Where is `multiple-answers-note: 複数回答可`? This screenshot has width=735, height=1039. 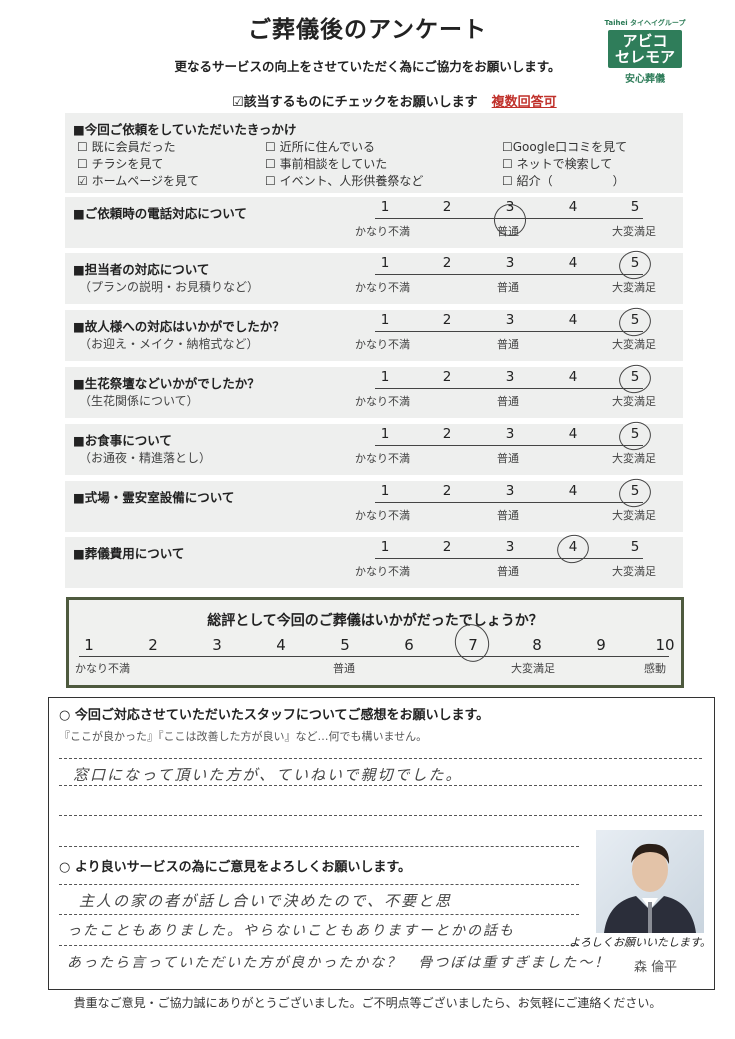 multiple-answers-note: 複数回答可 is located at coordinates (524, 102).